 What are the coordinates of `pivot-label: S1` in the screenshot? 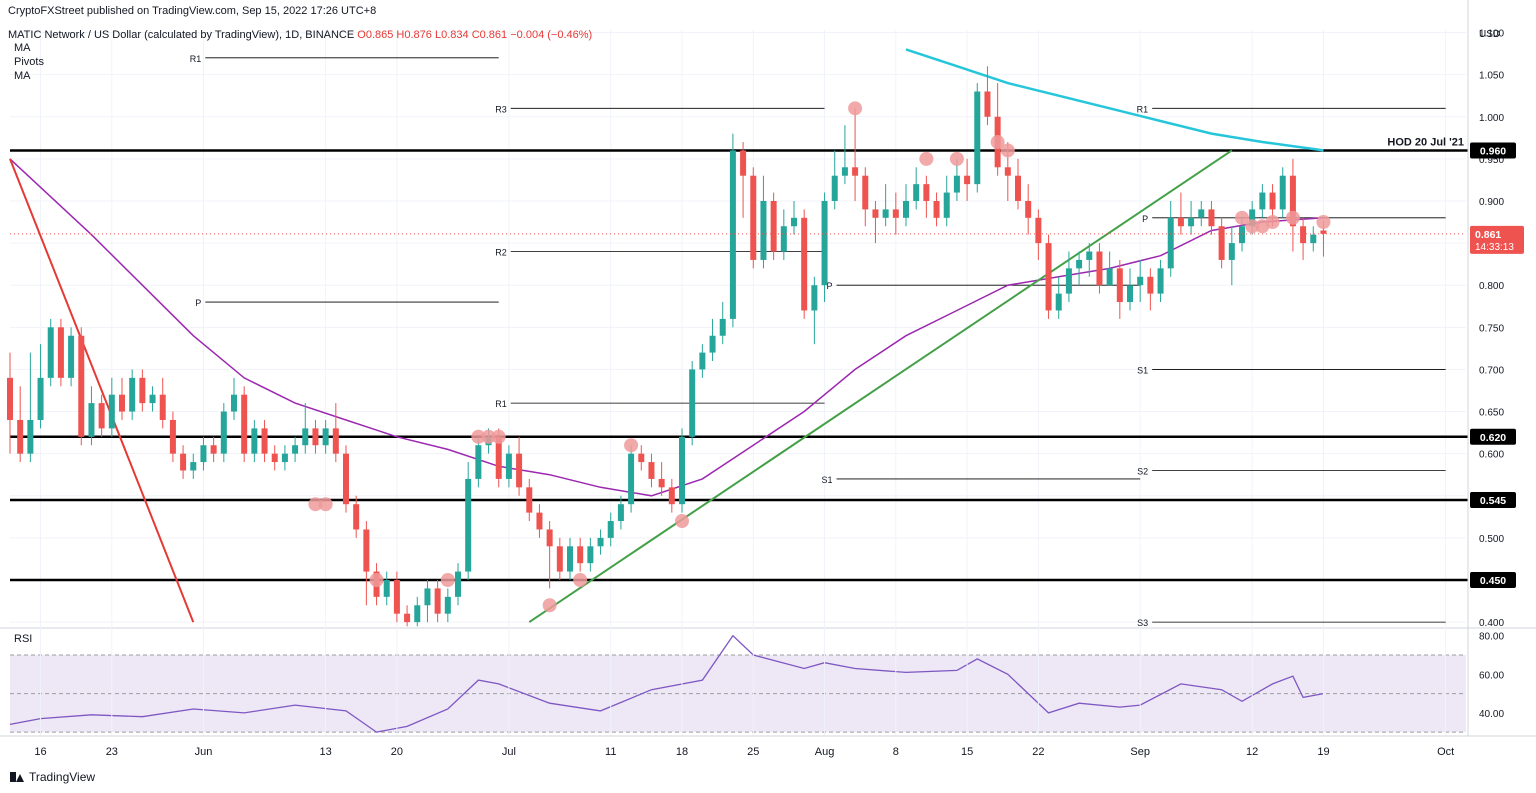 It's located at (1142, 370).